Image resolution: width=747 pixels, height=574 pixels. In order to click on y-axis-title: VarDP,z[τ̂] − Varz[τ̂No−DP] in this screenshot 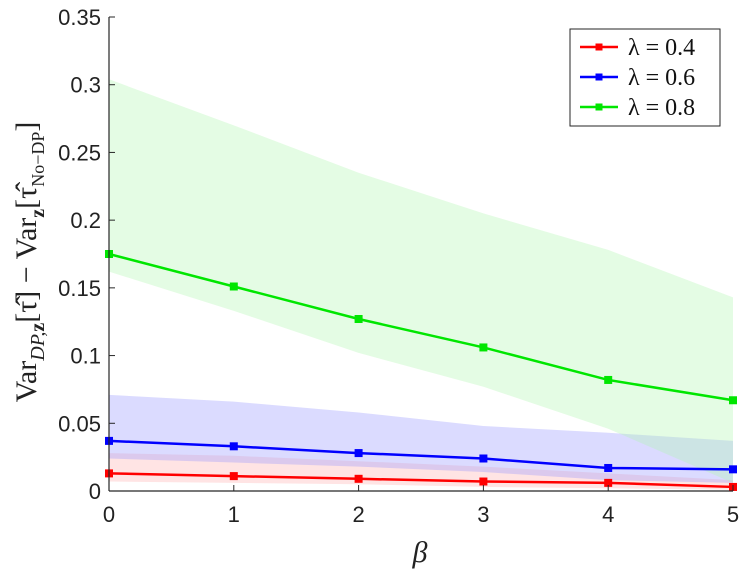, I will do `click(29, 262)`.